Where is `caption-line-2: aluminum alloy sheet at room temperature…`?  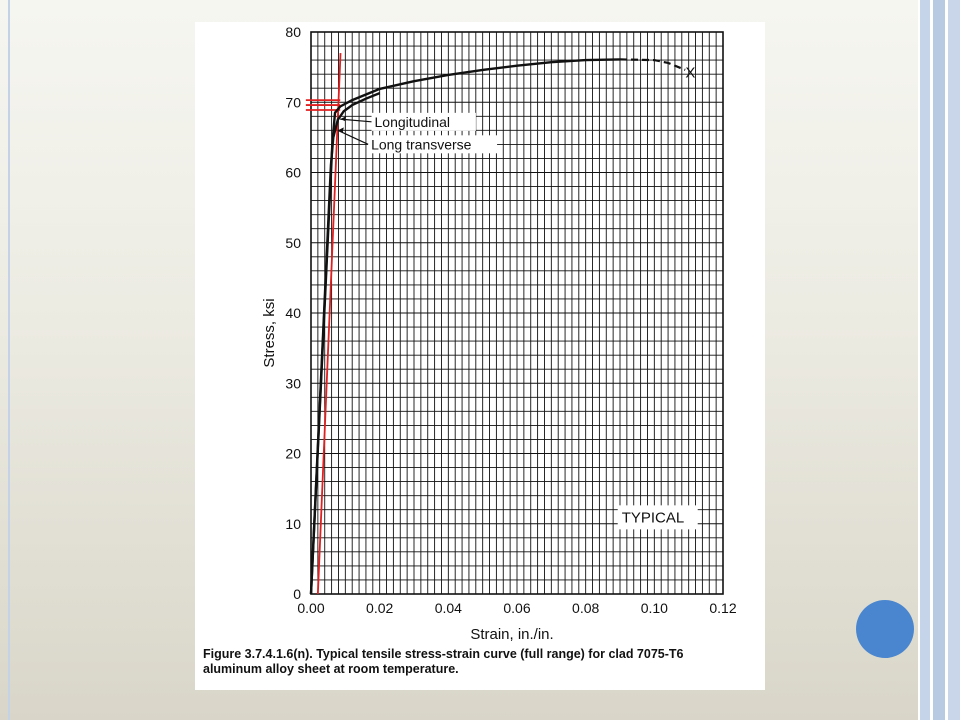
caption-line-2: aluminum alloy sheet at room temperature… is located at coordinates (331, 669).